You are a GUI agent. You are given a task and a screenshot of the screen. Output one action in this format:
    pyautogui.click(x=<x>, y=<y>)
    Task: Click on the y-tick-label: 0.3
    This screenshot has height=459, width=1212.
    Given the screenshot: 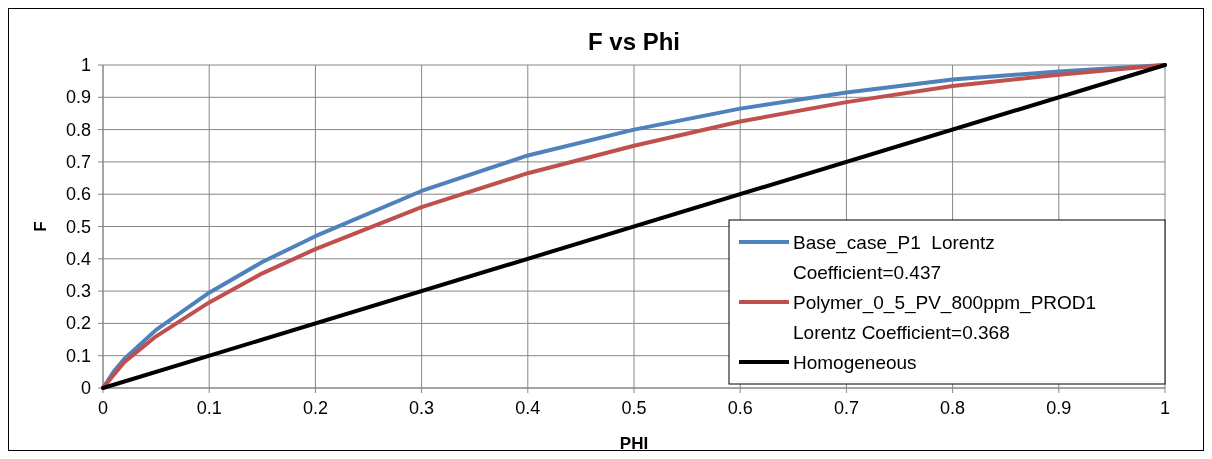 What is the action you would take?
    pyautogui.click(x=78, y=291)
    